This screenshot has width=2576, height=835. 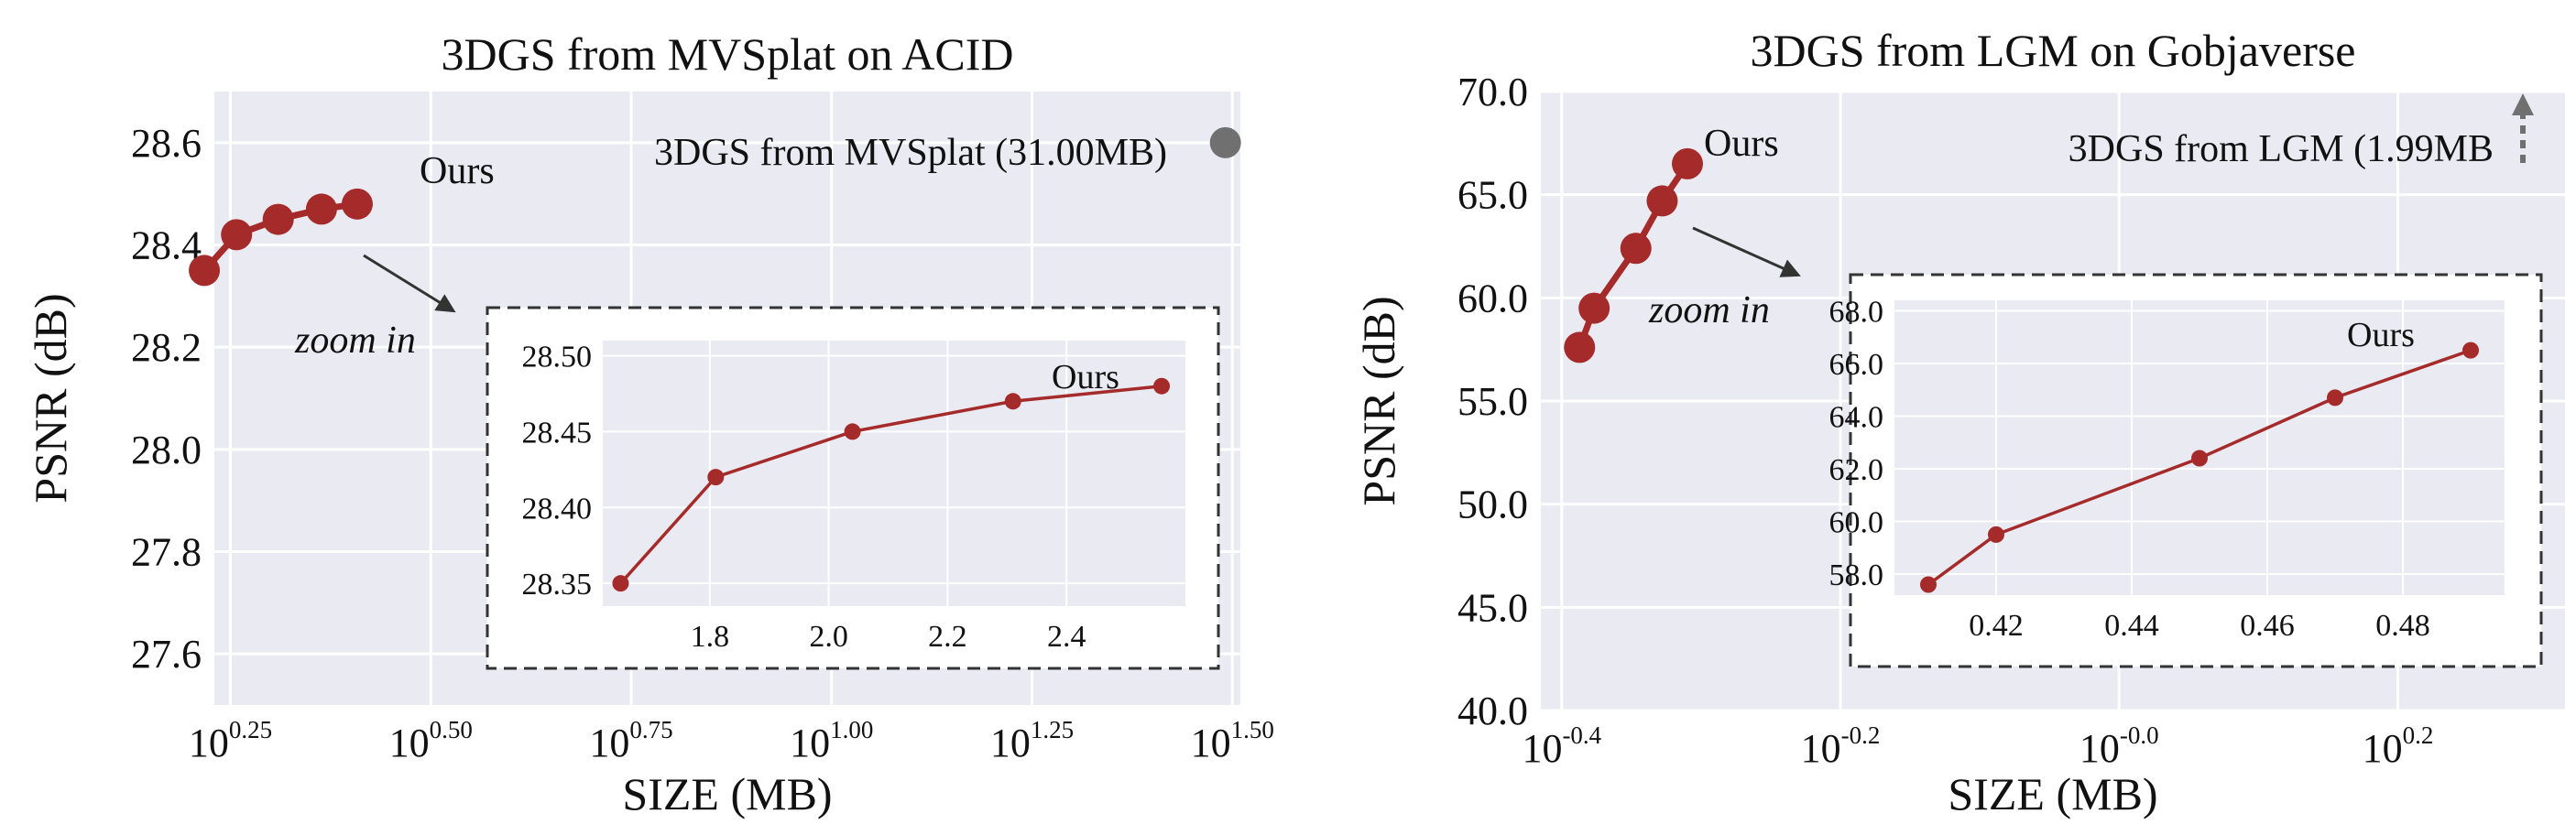 What do you see at coordinates (558, 358) in the screenshot?
I see `inset-y-tick-label: 28.50` at bounding box center [558, 358].